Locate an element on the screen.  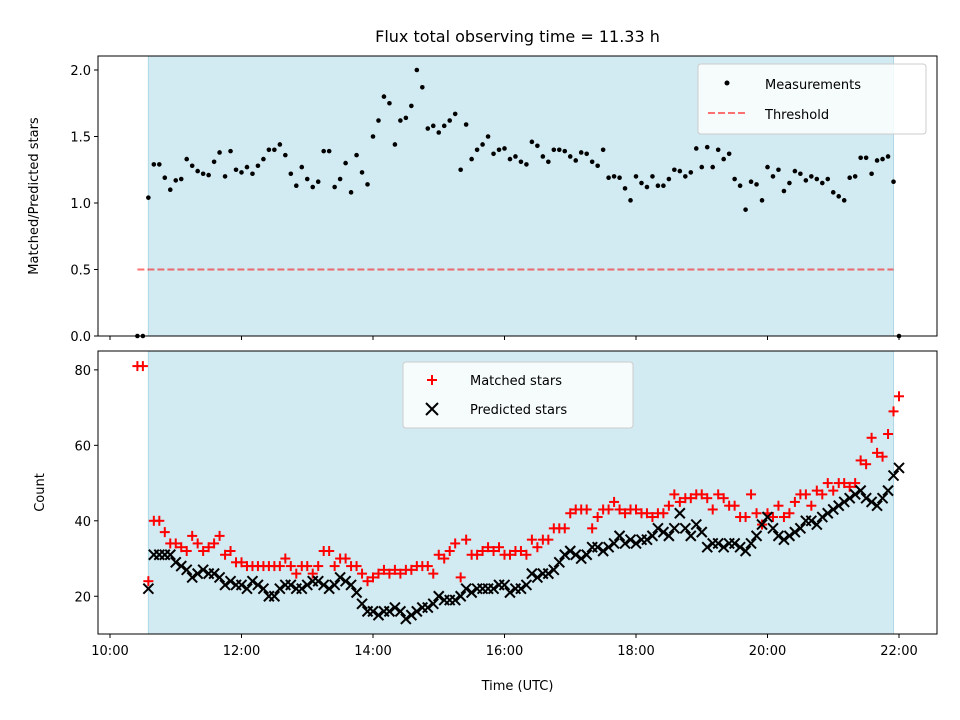
x-tick-label: 18:00 is located at coordinates (635, 651).